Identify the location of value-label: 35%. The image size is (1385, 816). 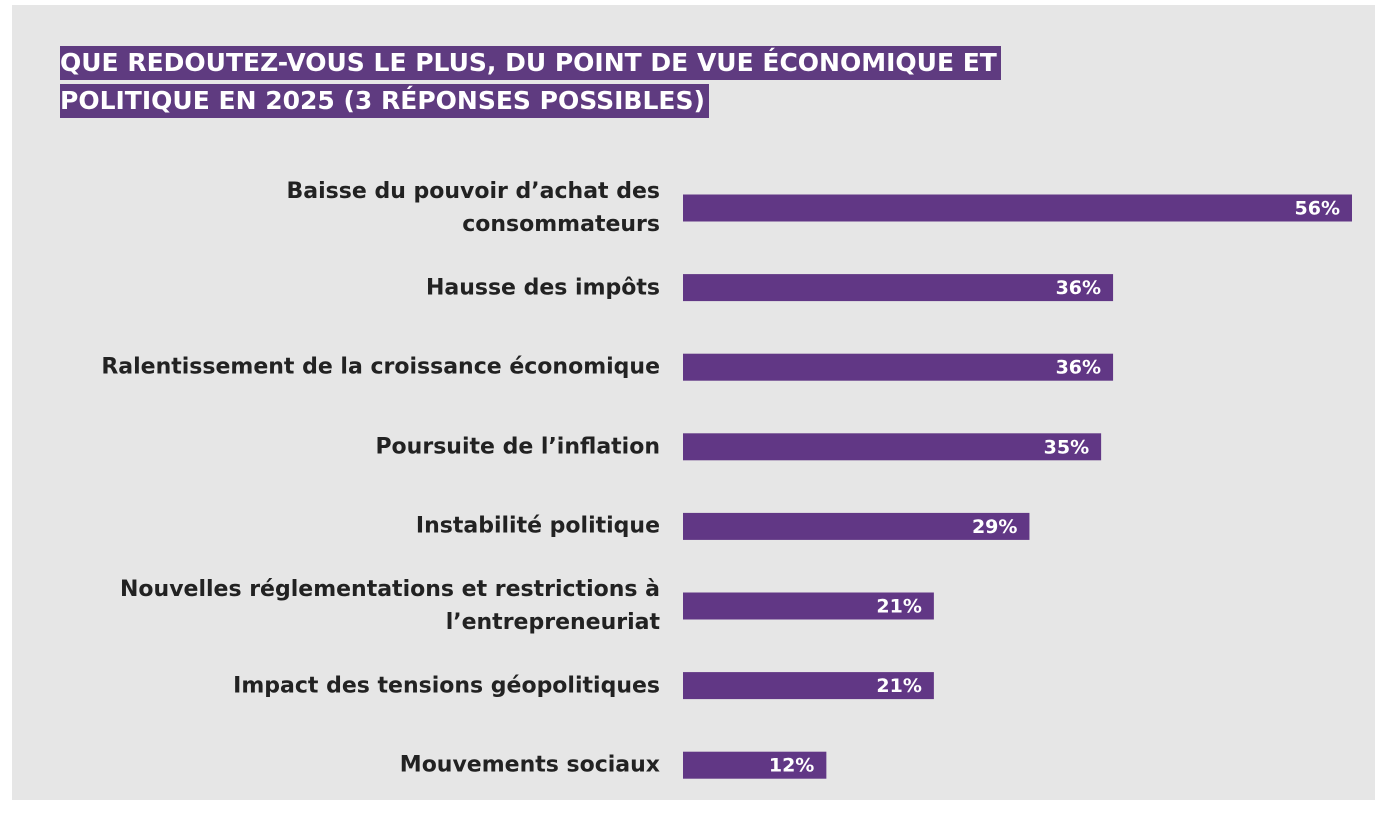
(1066, 447).